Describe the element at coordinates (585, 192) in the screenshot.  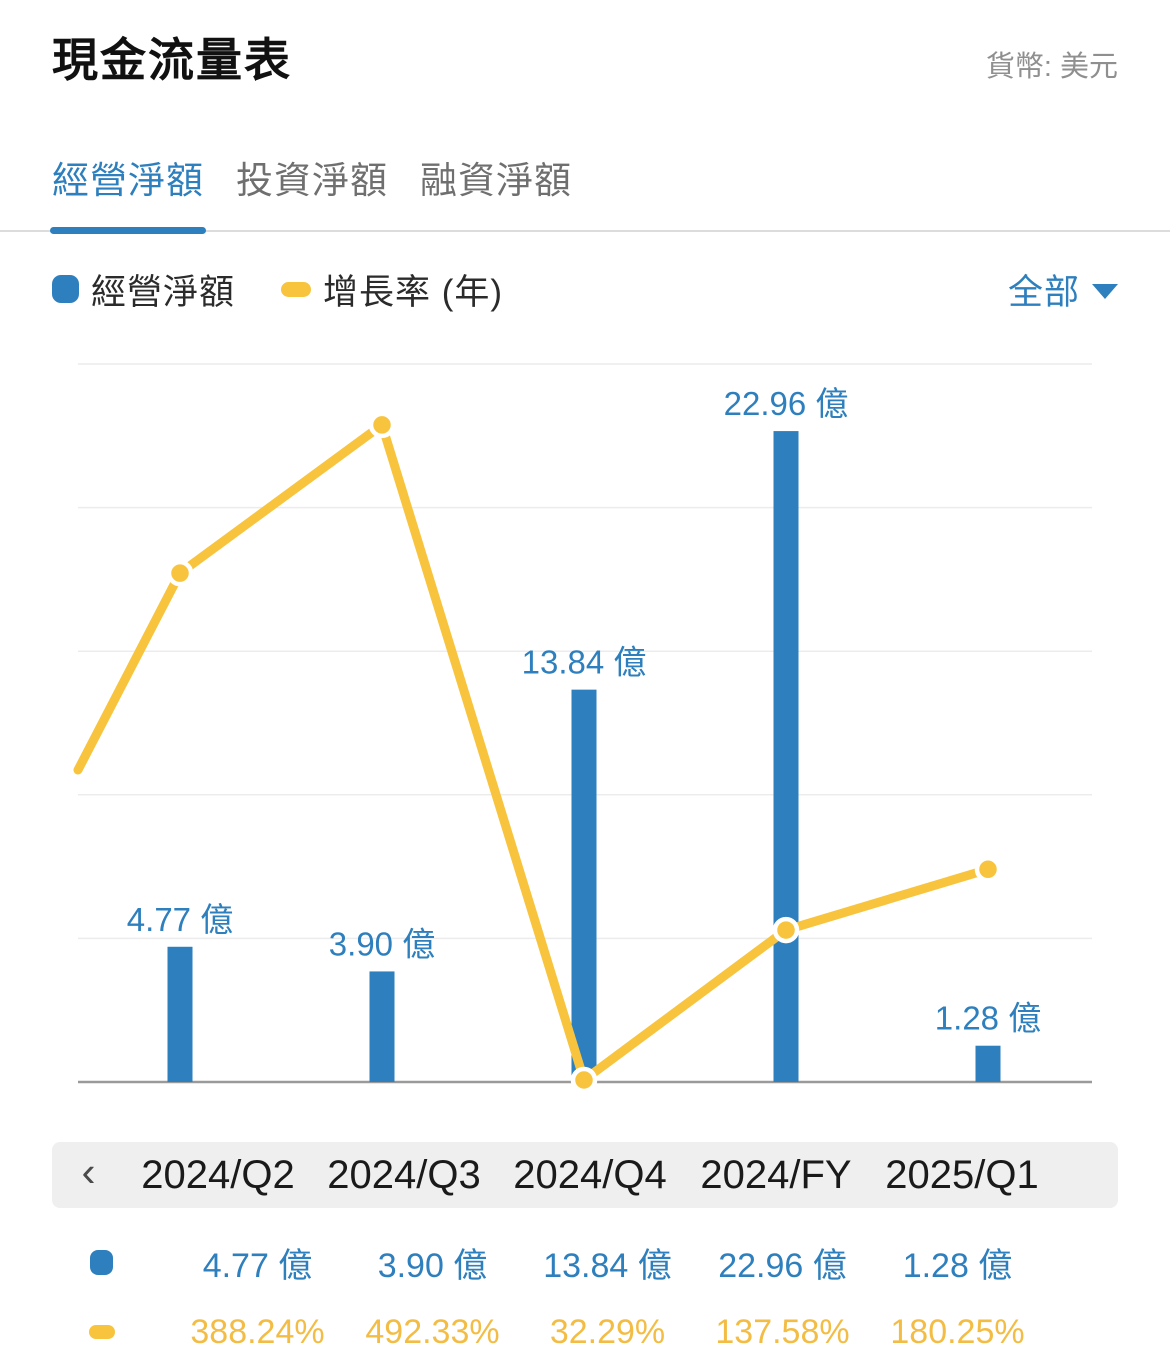
I see `tab-bar: 經營淨額 投資淨額 融資淨額` at that location.